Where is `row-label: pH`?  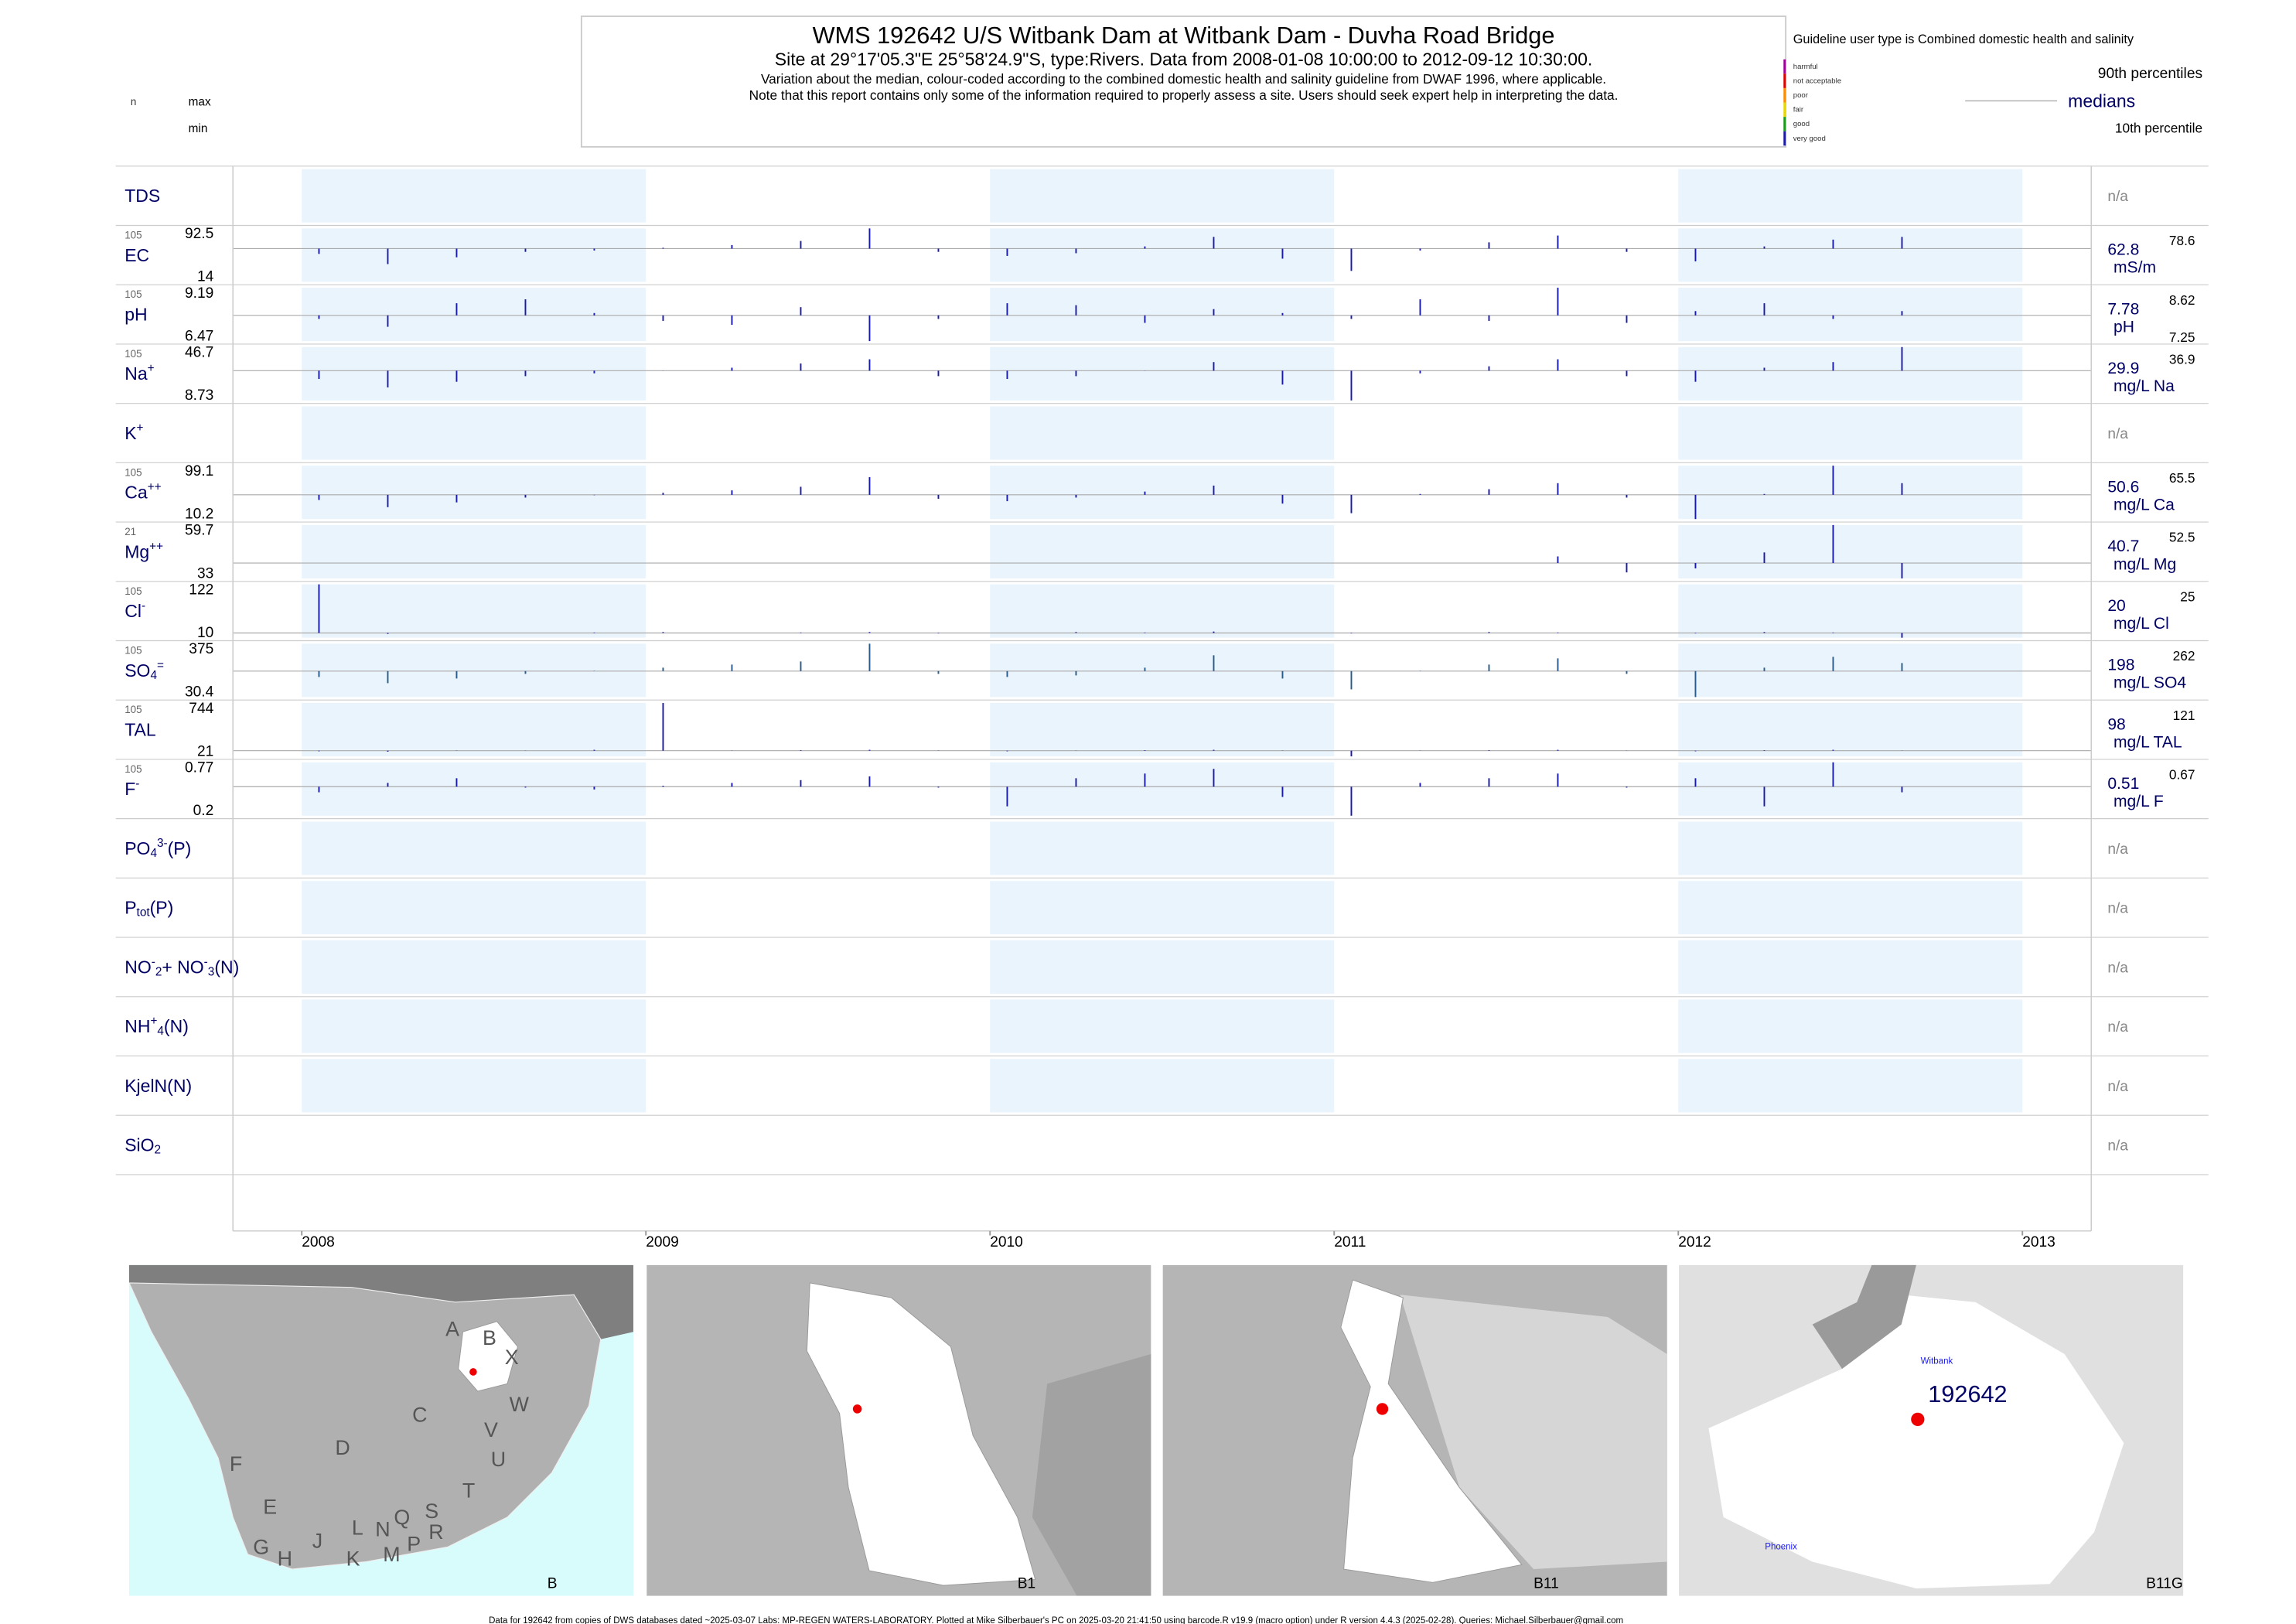 row-label: pH is located at coordinates (136, 315).